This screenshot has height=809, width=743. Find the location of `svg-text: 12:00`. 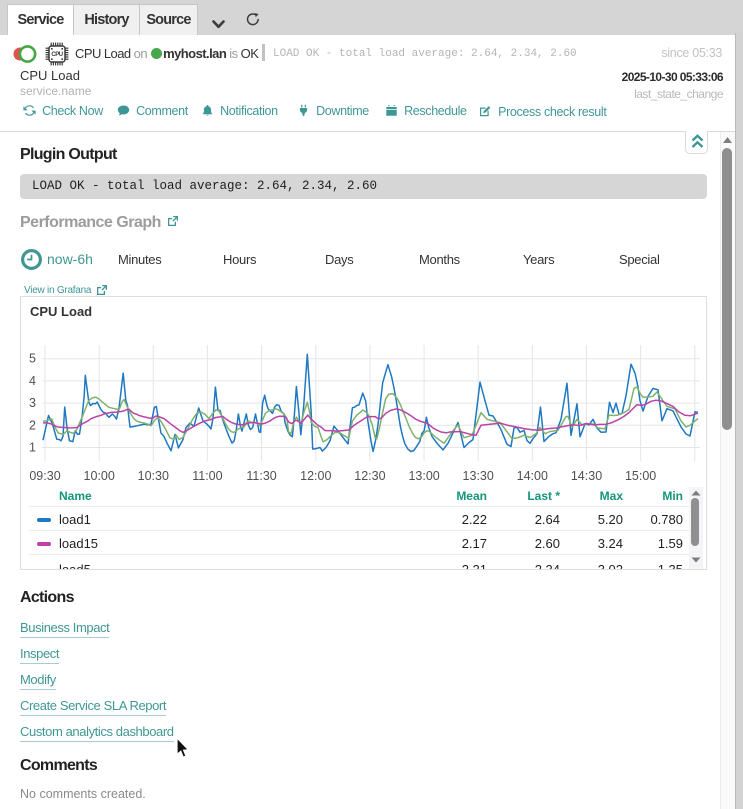

svg-text: 12:00 is located at coordinates (315, 476).